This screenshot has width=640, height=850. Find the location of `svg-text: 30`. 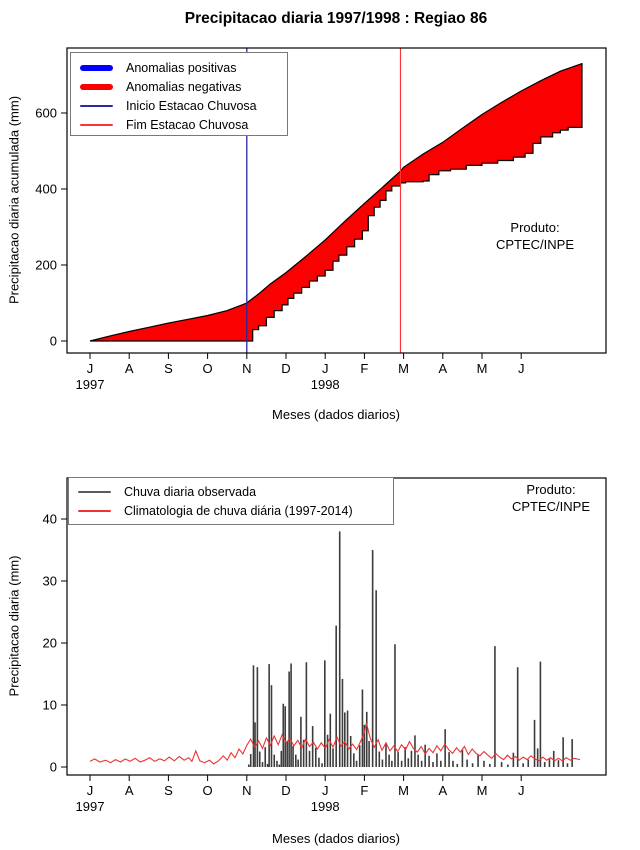

svg-text: 30 is located at coordinates (50, 581).